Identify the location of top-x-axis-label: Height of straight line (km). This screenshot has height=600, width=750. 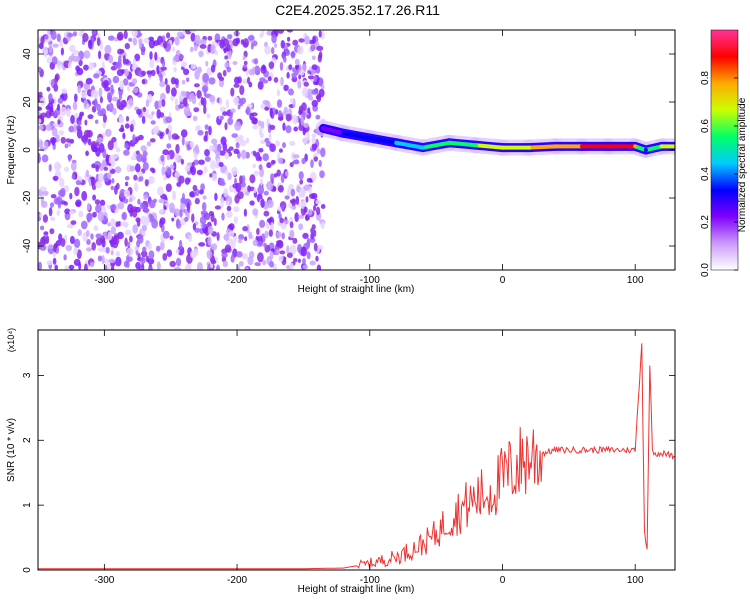
(356, 289).